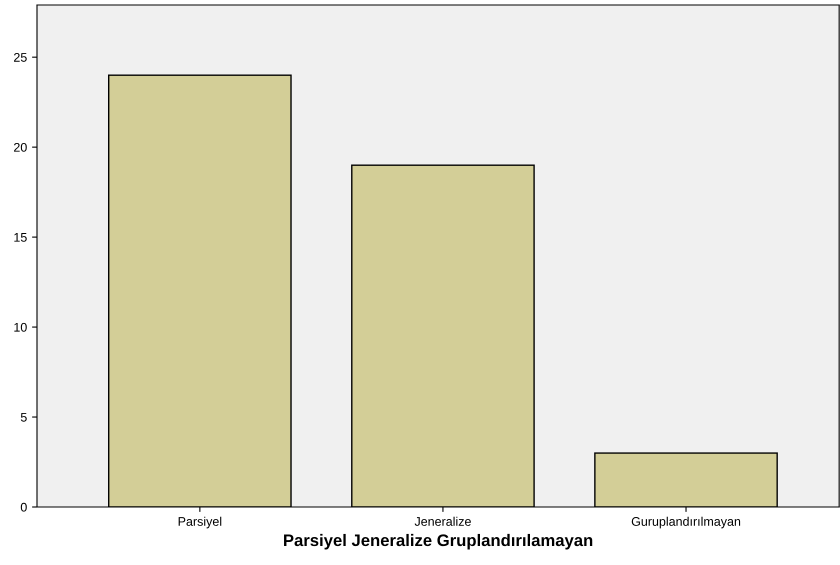 The image size is (840, 565). Describe the element at coordinates (438, 542) in the screenshot. I see `x-axis-title: Parsiyel Jeneralize Gruplandırılamayan` at that location.